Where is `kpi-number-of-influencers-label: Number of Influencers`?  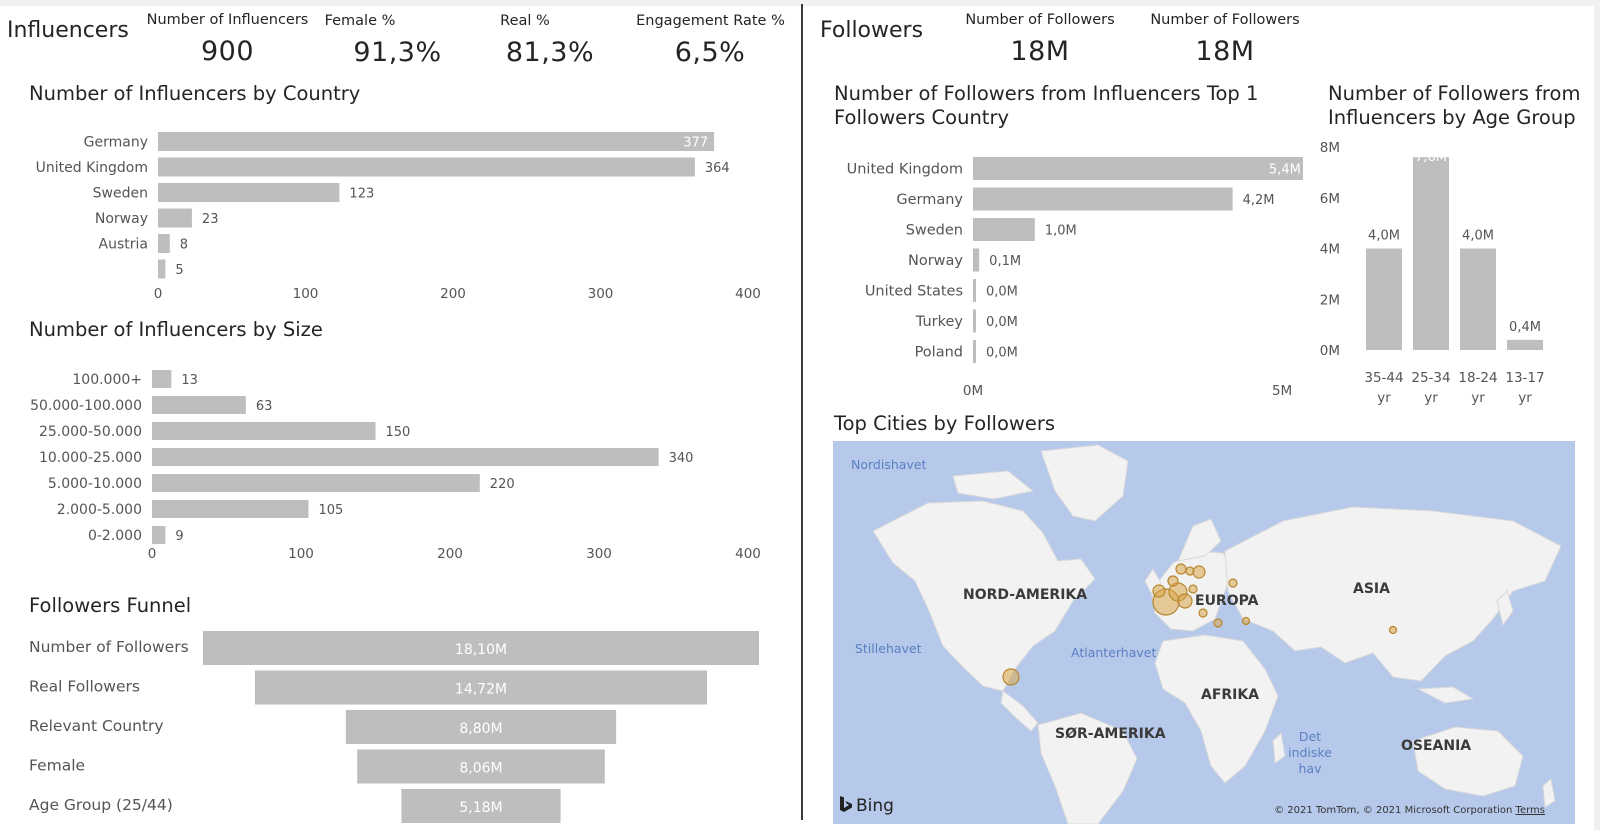 kpi-number-of-influencers-label: Number of Influencers is located at coordinates (227, 20).